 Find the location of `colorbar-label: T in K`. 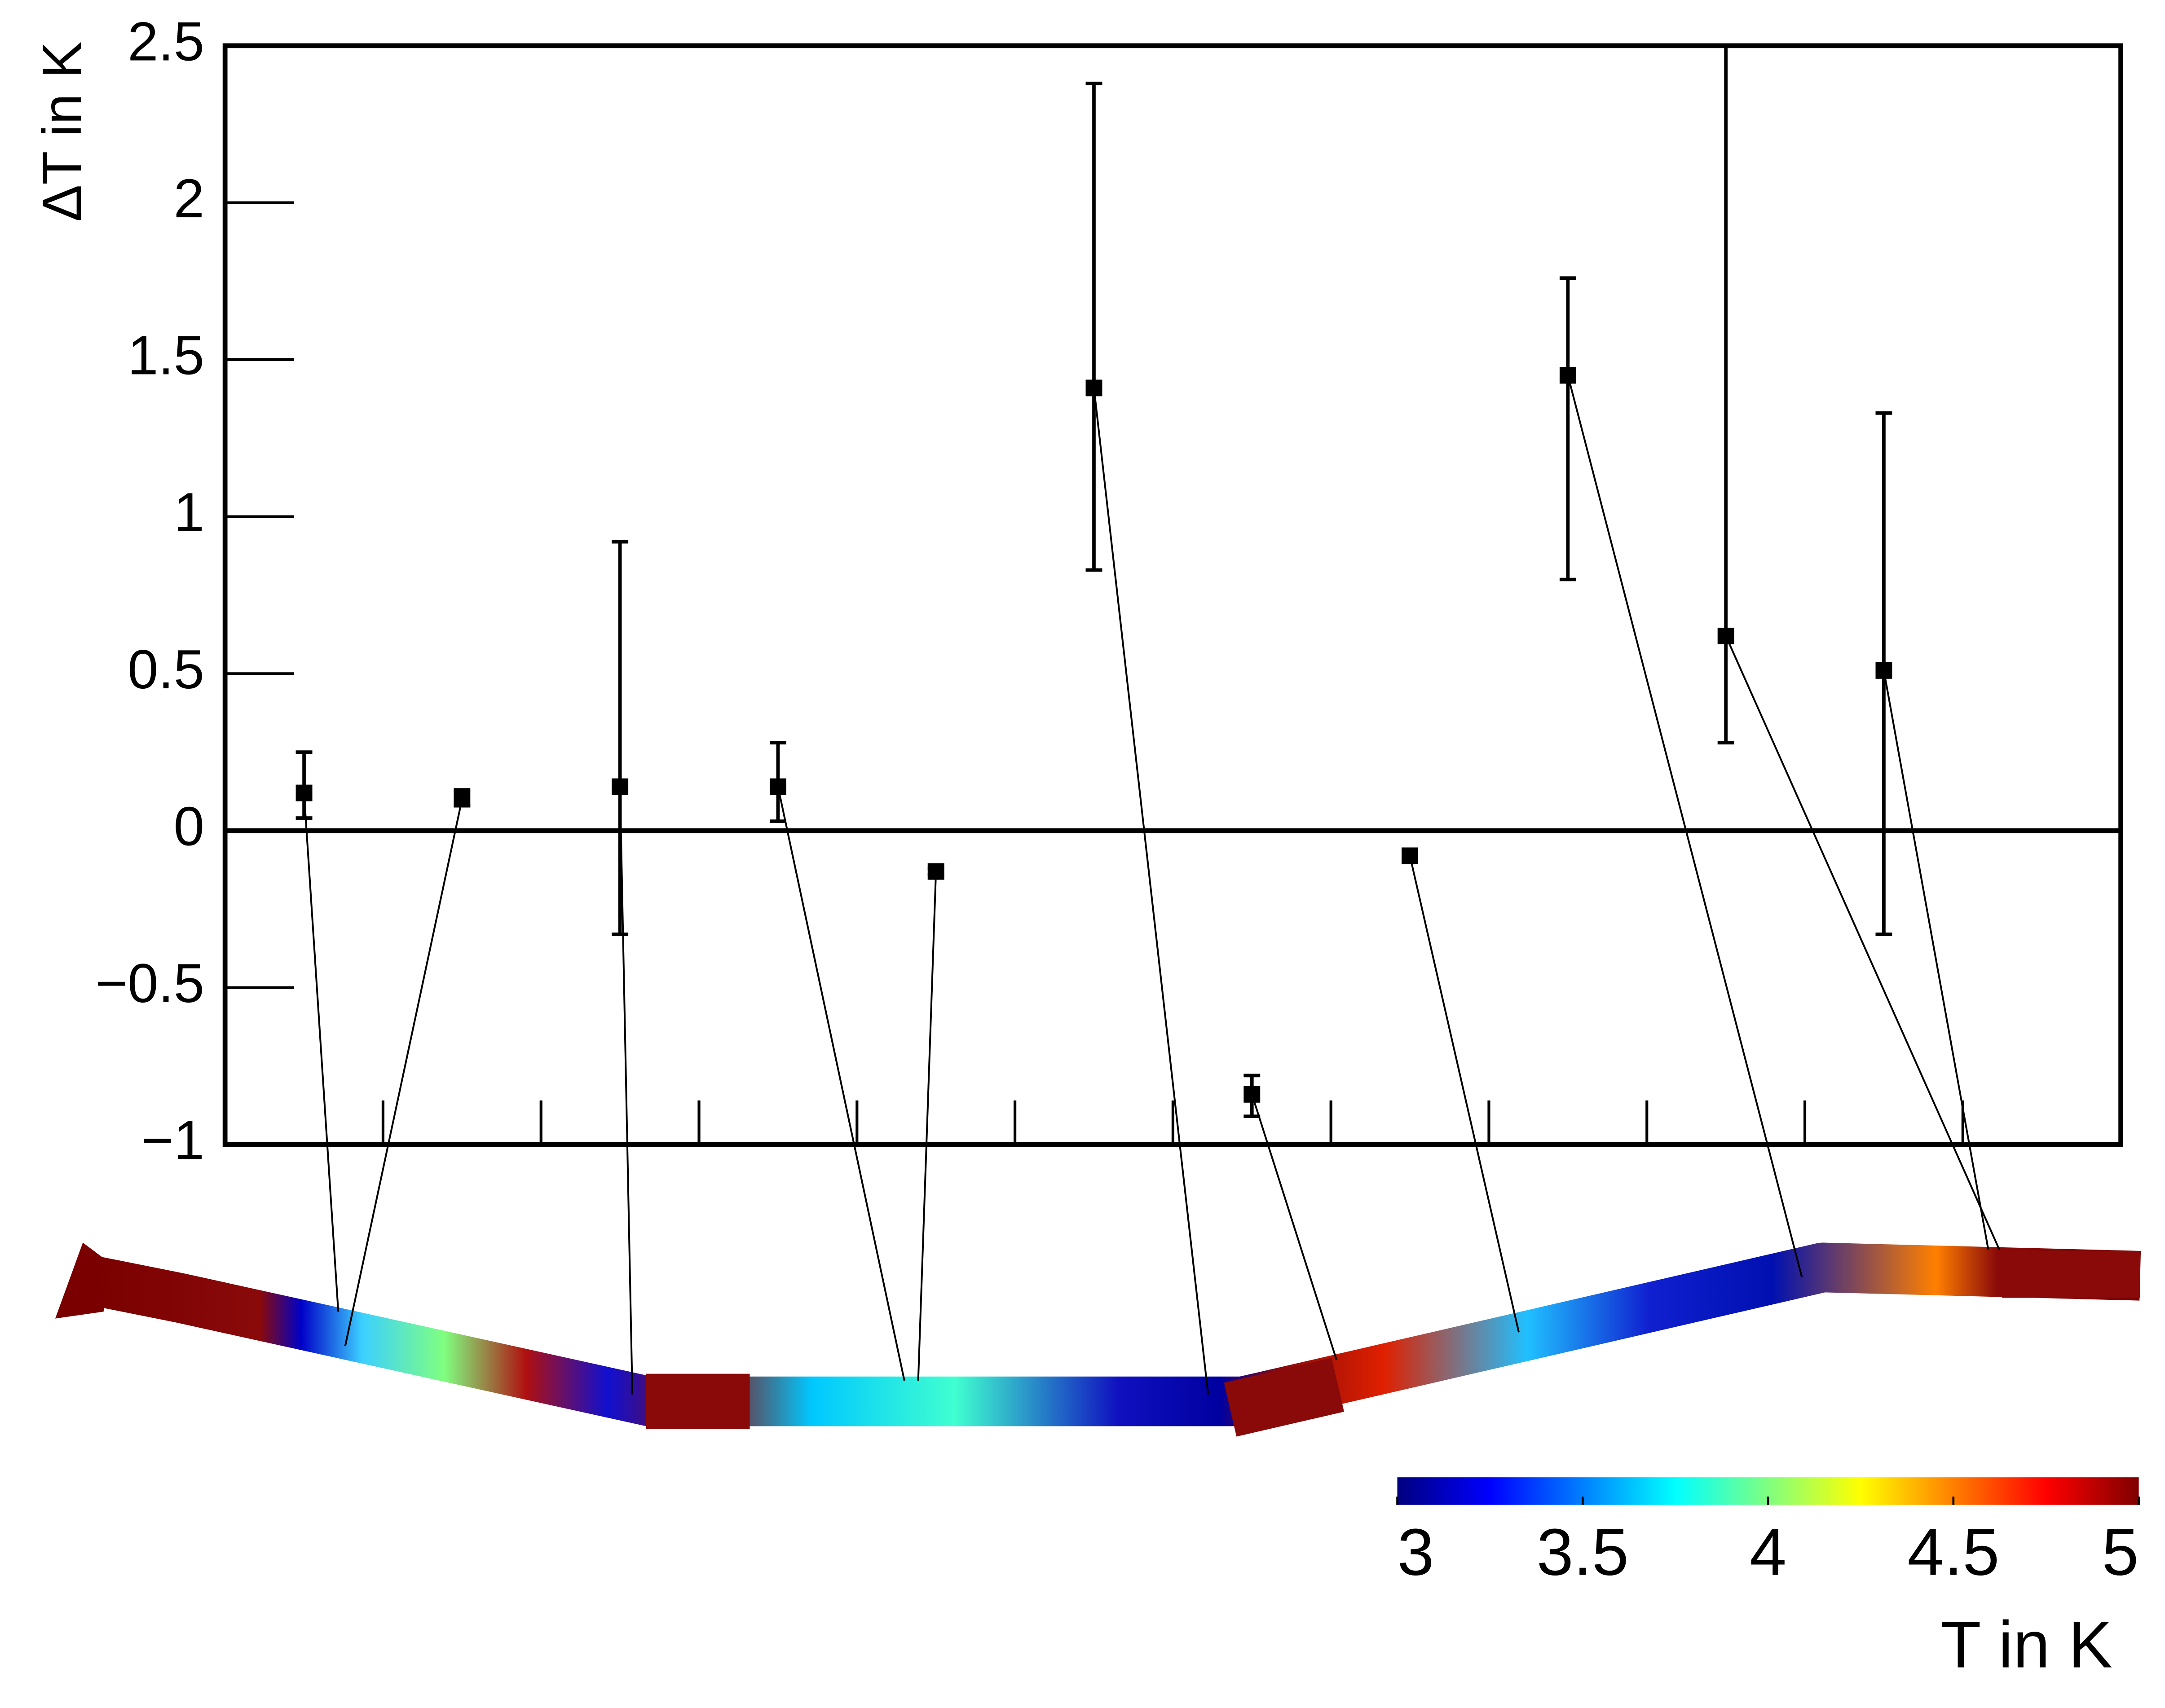

colorbar-label: T in K is located at coordinates (2026, 1645).